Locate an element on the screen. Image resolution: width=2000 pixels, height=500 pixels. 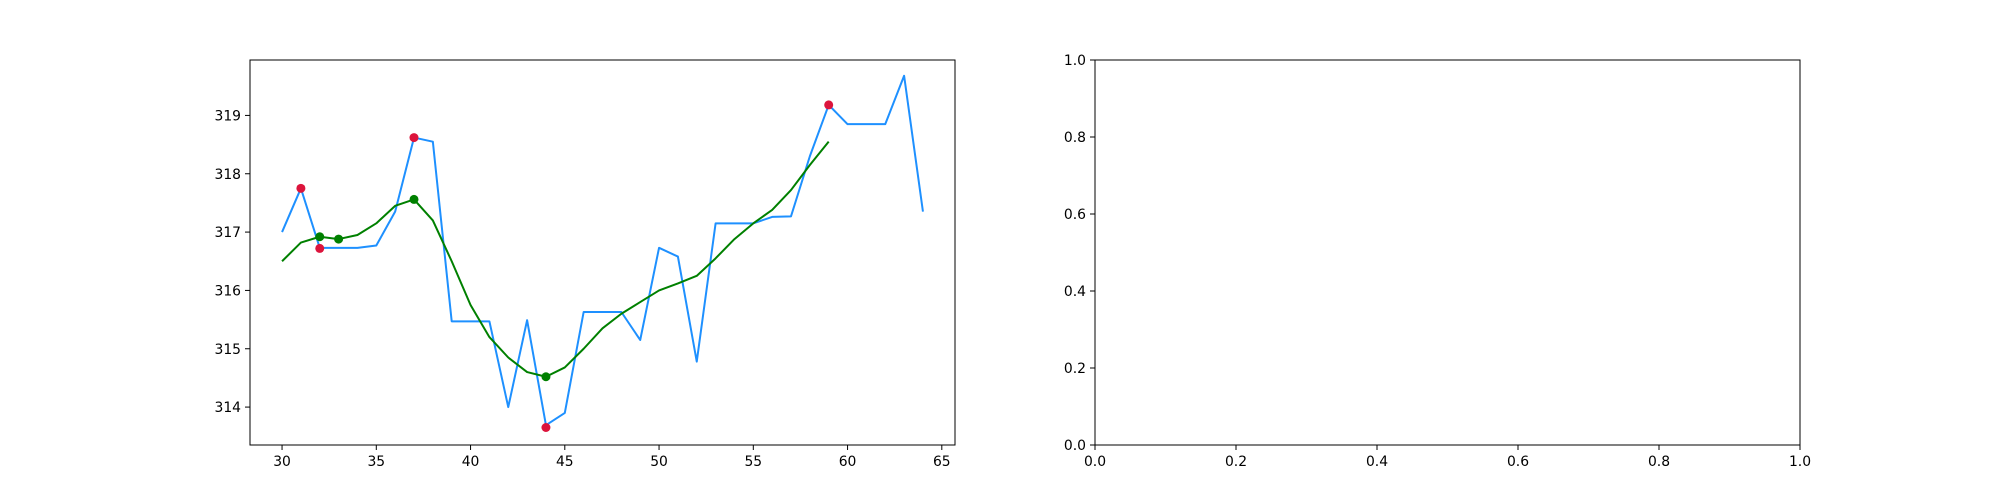
right-y-tick-label: 0.0 is located at coordinates (1075, 446).